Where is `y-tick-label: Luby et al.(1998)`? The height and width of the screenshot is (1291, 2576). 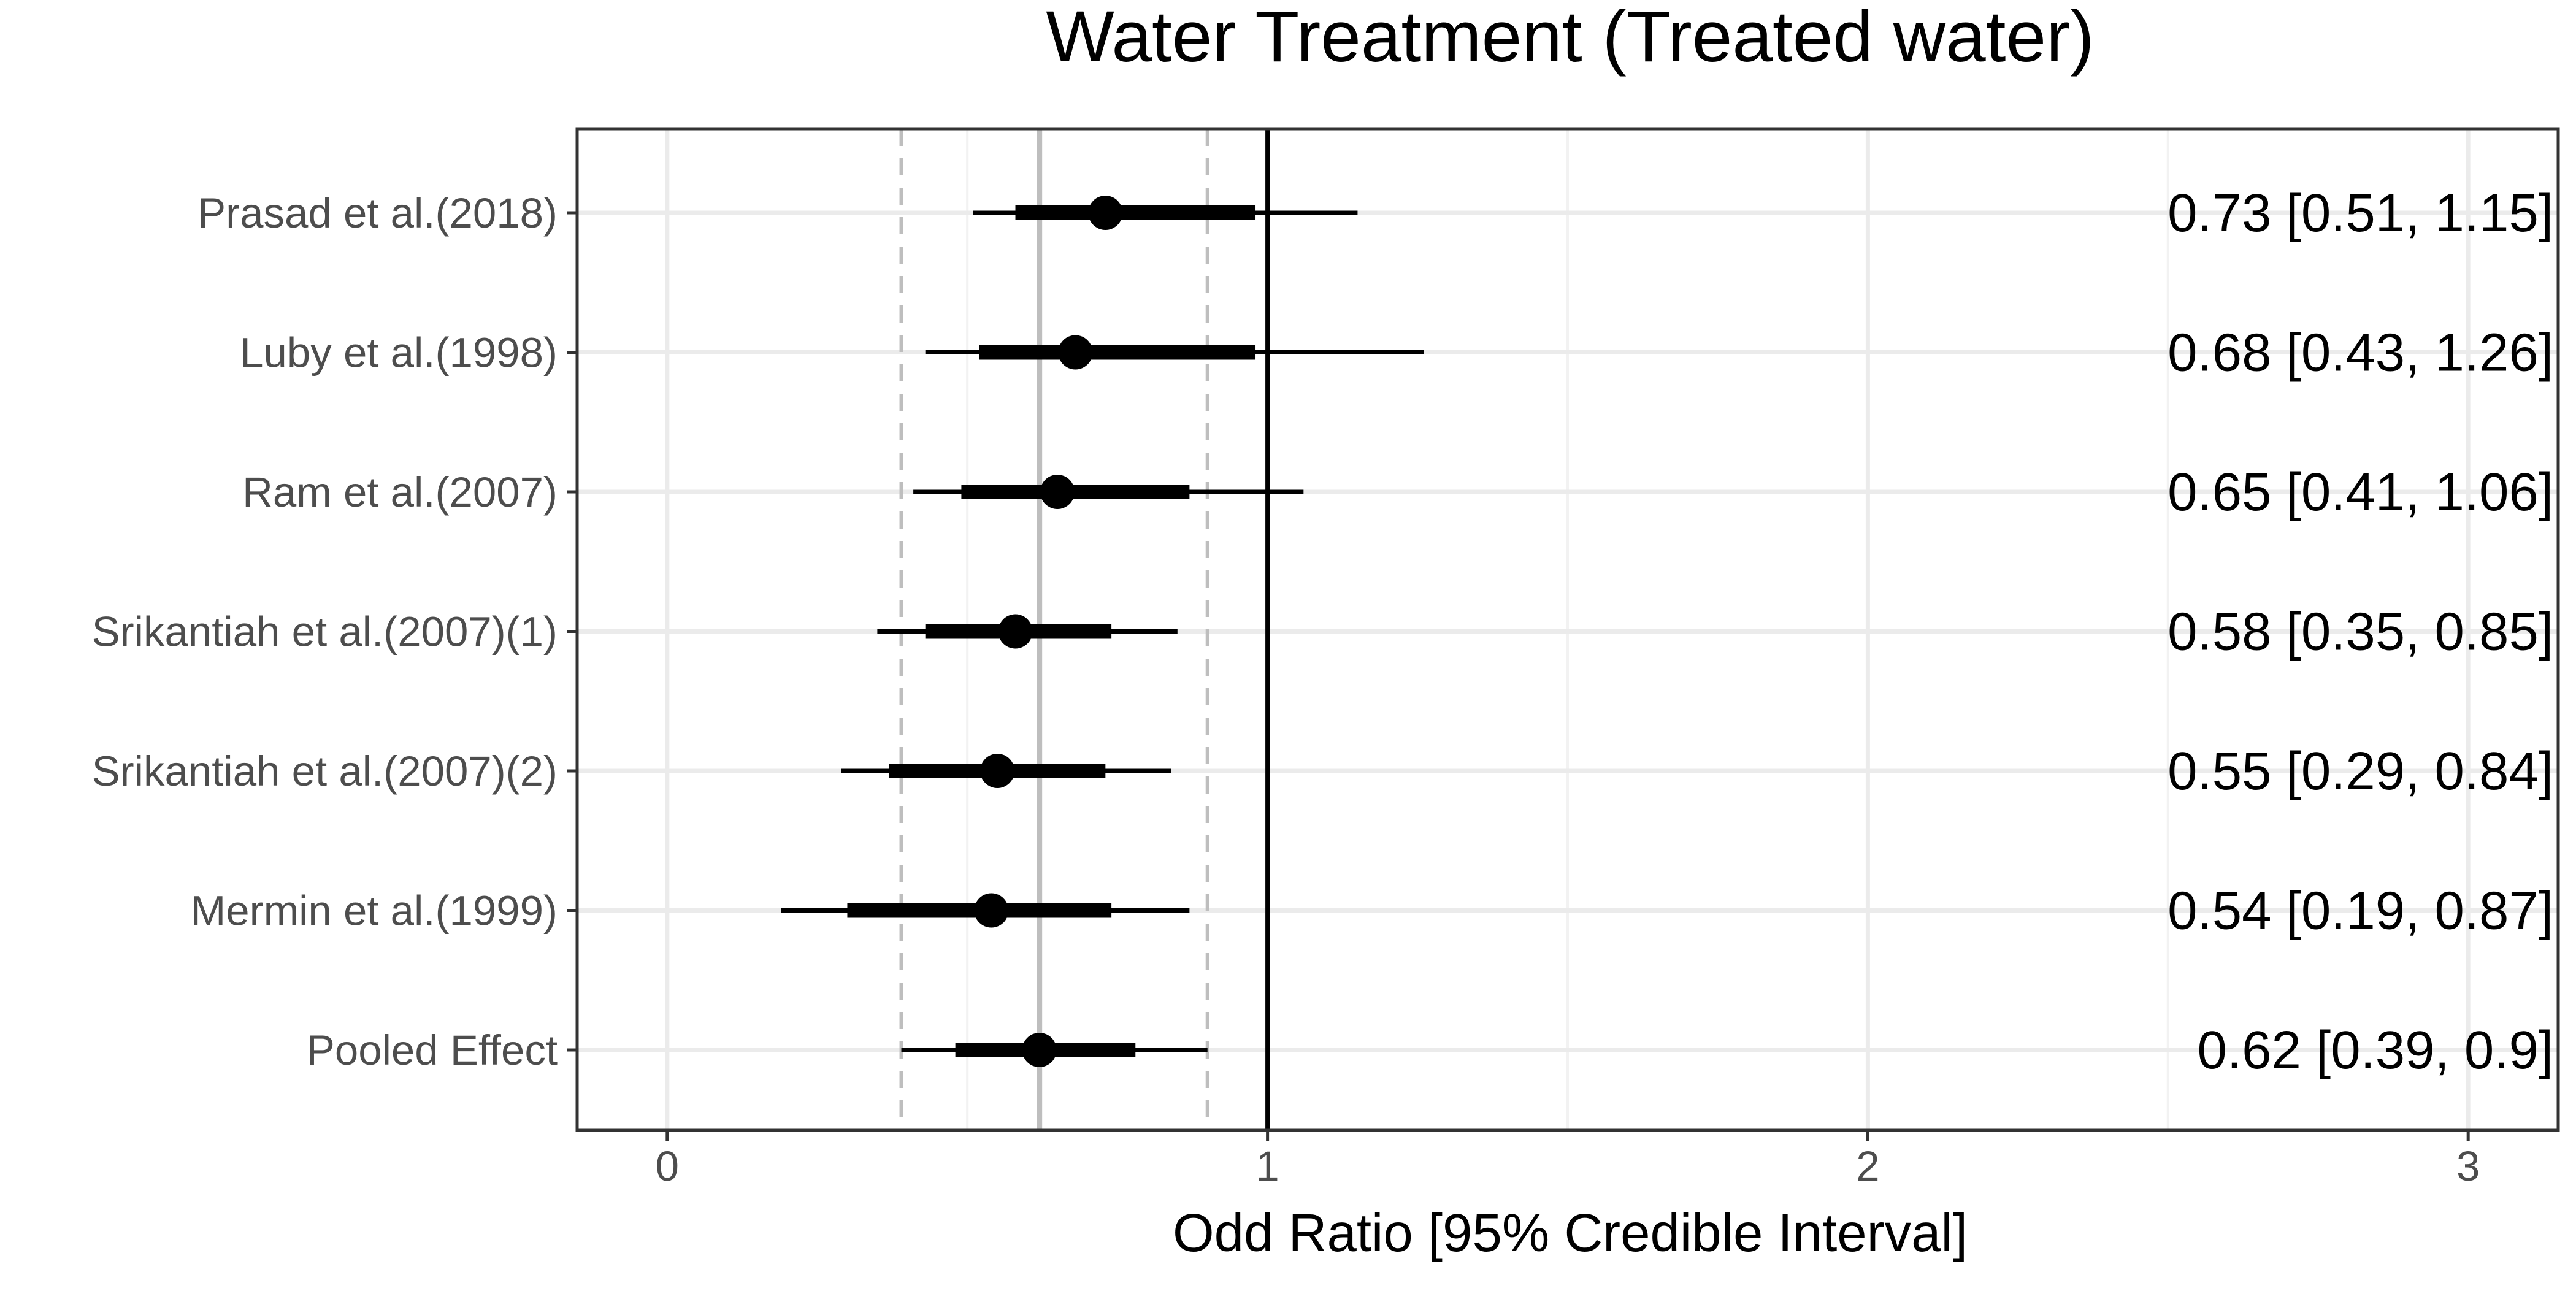
y-tick-label: Luby et al.(1998) is located at coordinates (399, 353).